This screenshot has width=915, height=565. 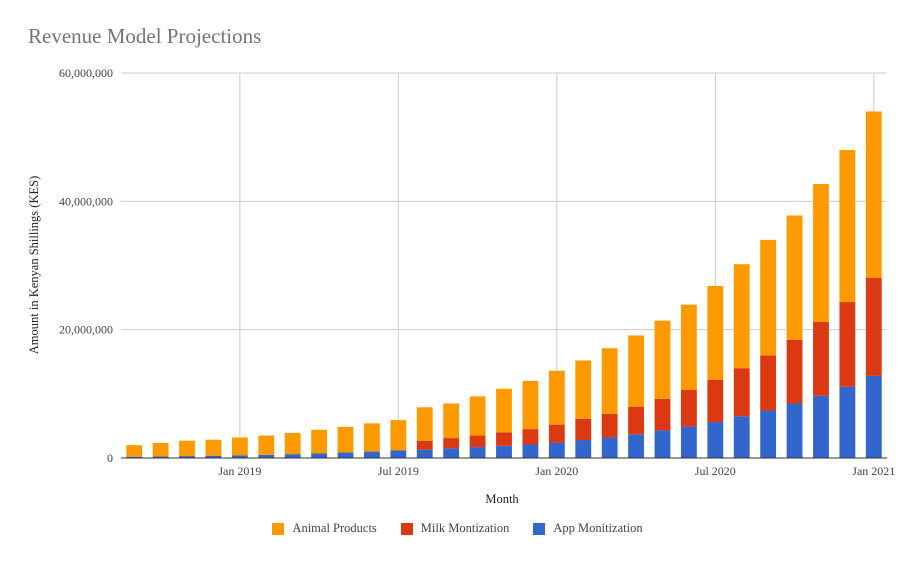 I want to click on legend-item-app-monitization: App Monitization, so click(x=588, y=528).